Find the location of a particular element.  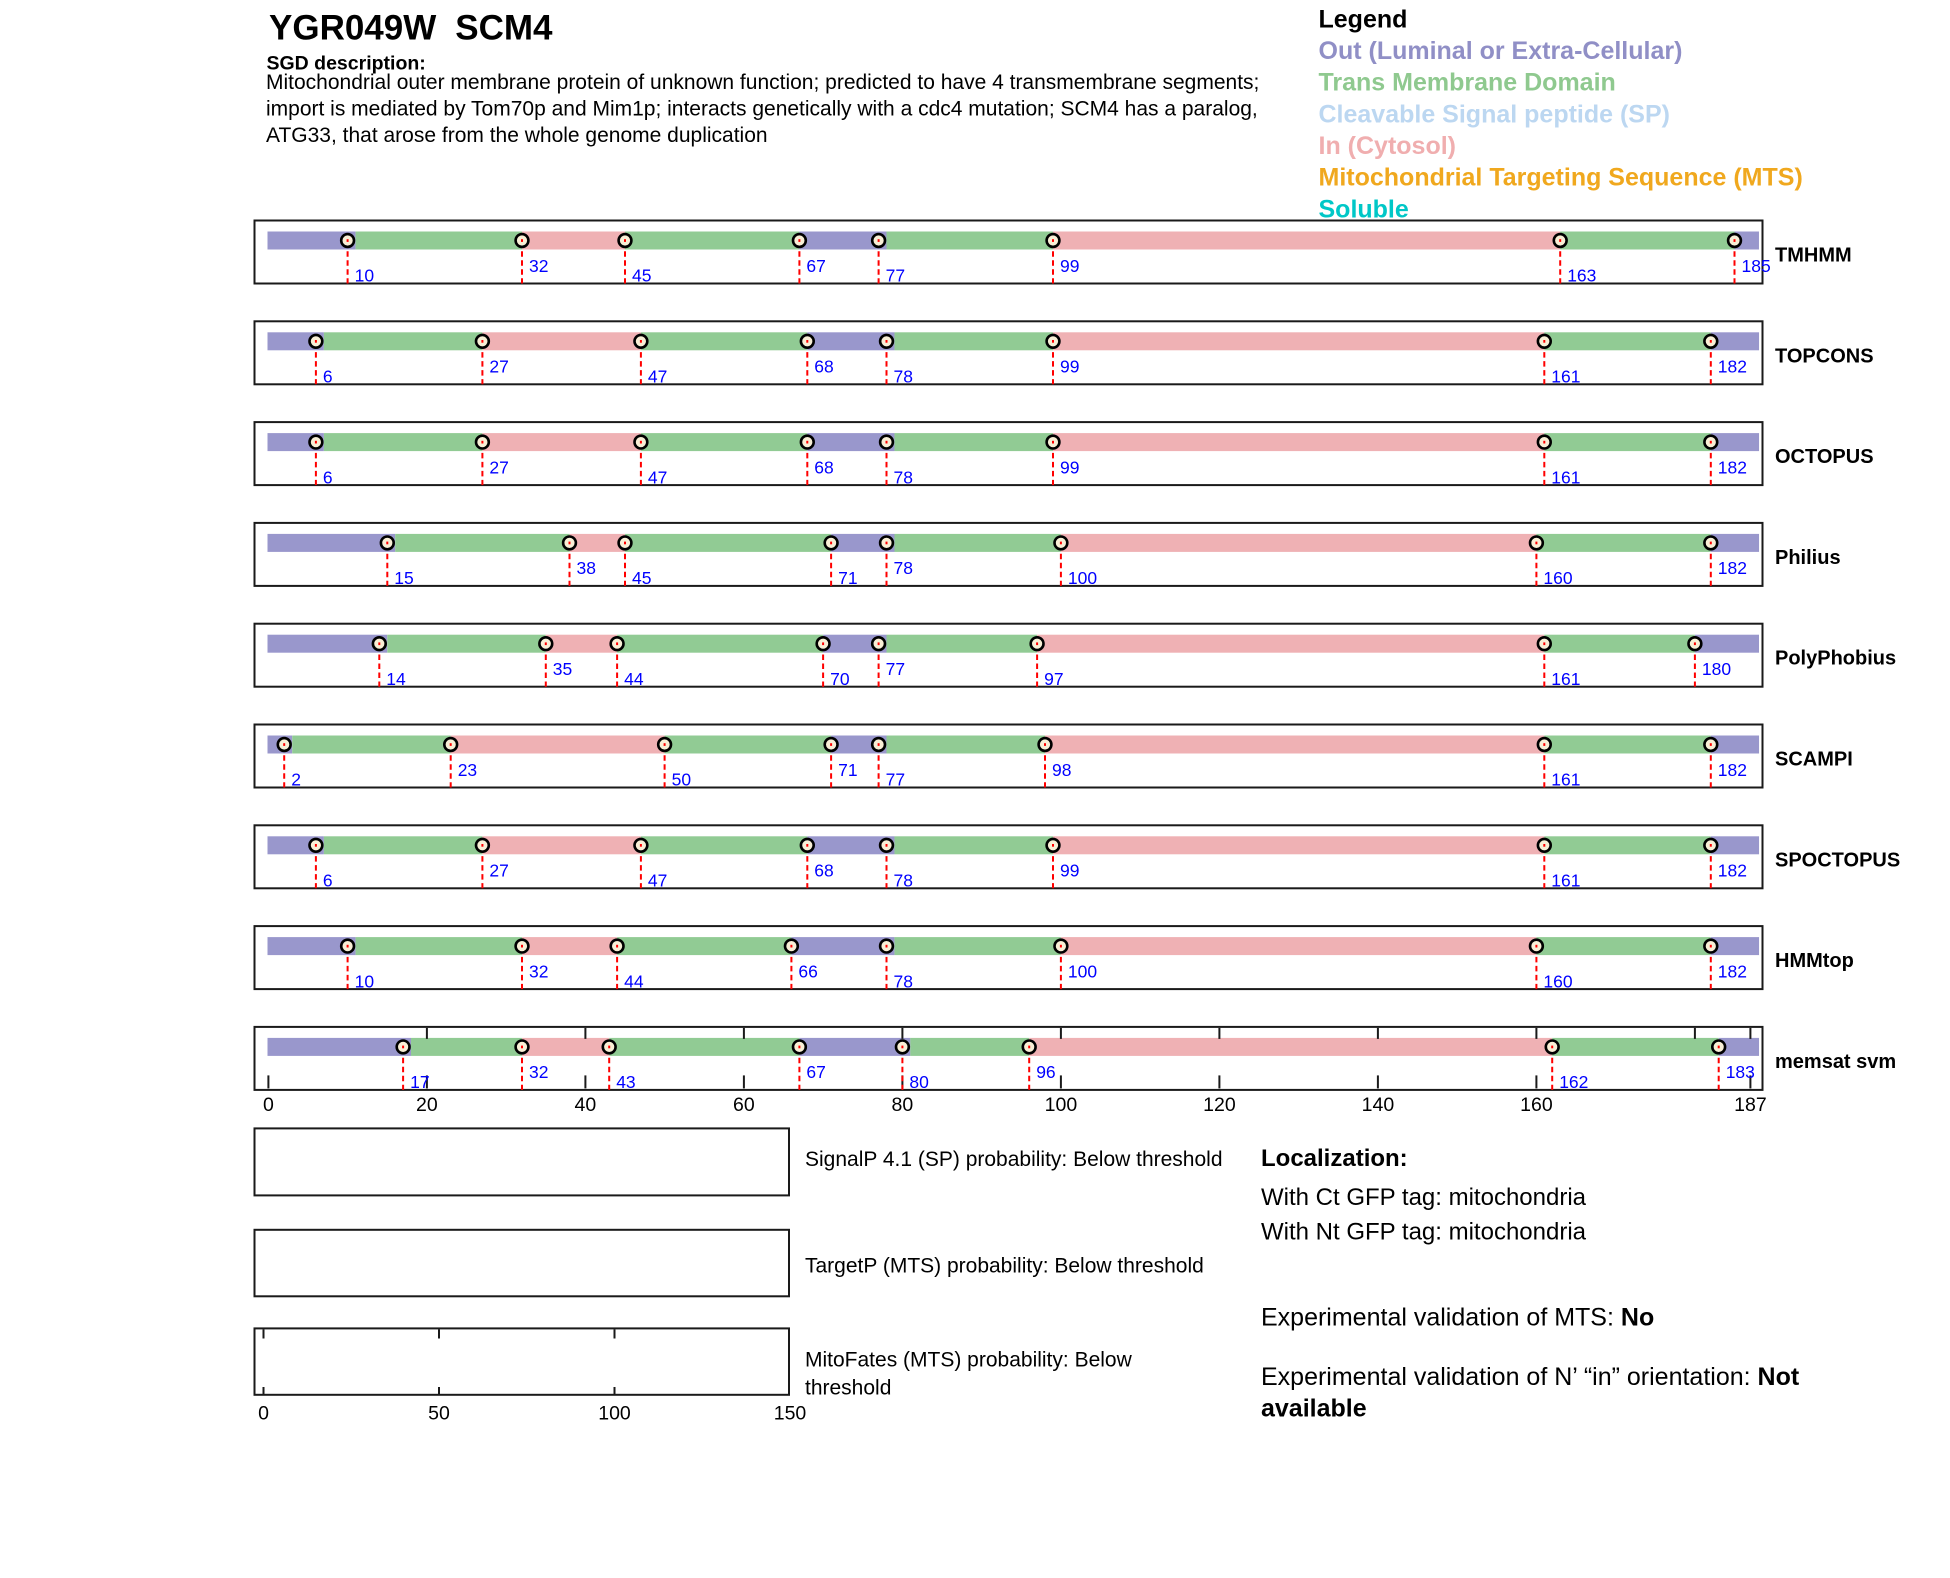

svg-text: 20 is located at coordinates (427, 1105).